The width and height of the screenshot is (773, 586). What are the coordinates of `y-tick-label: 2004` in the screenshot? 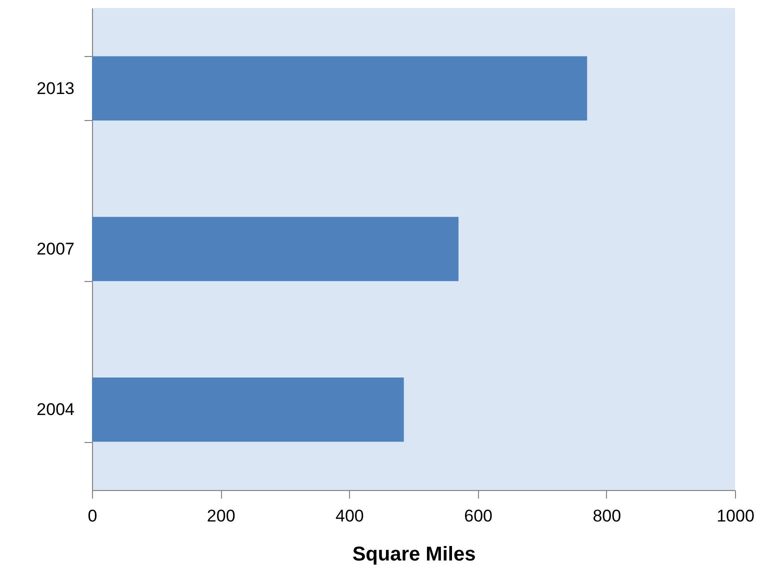 It's located at (55, 410).